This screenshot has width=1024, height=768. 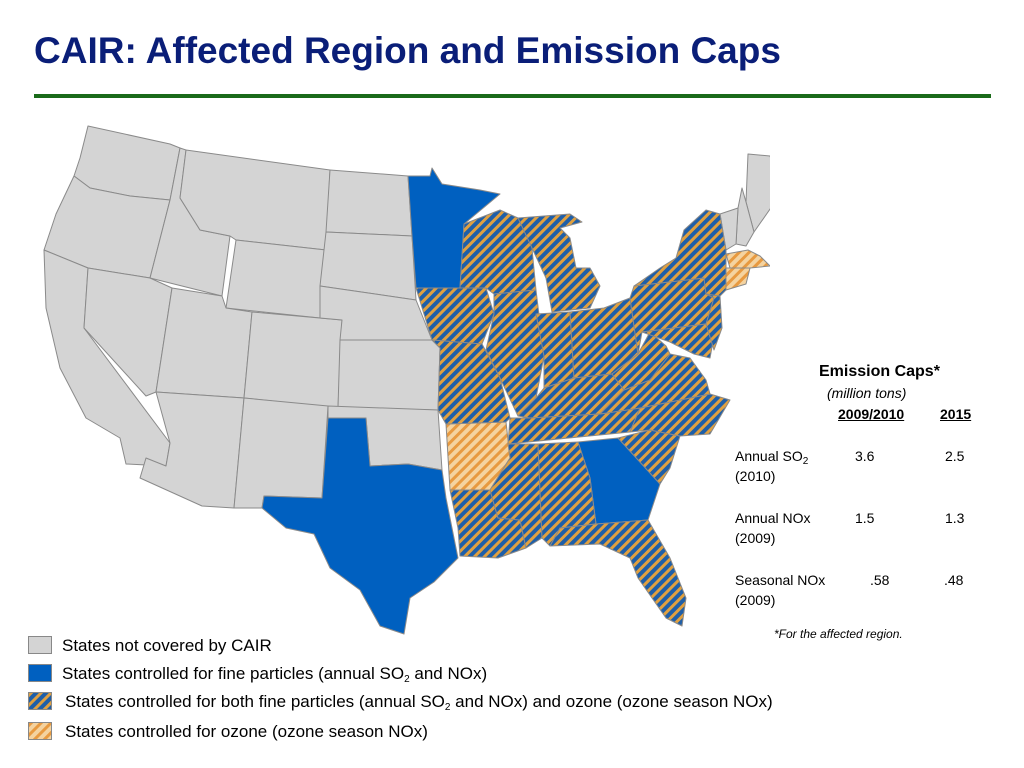 I want to click on state-wyoming, so click(x=276, y=279).